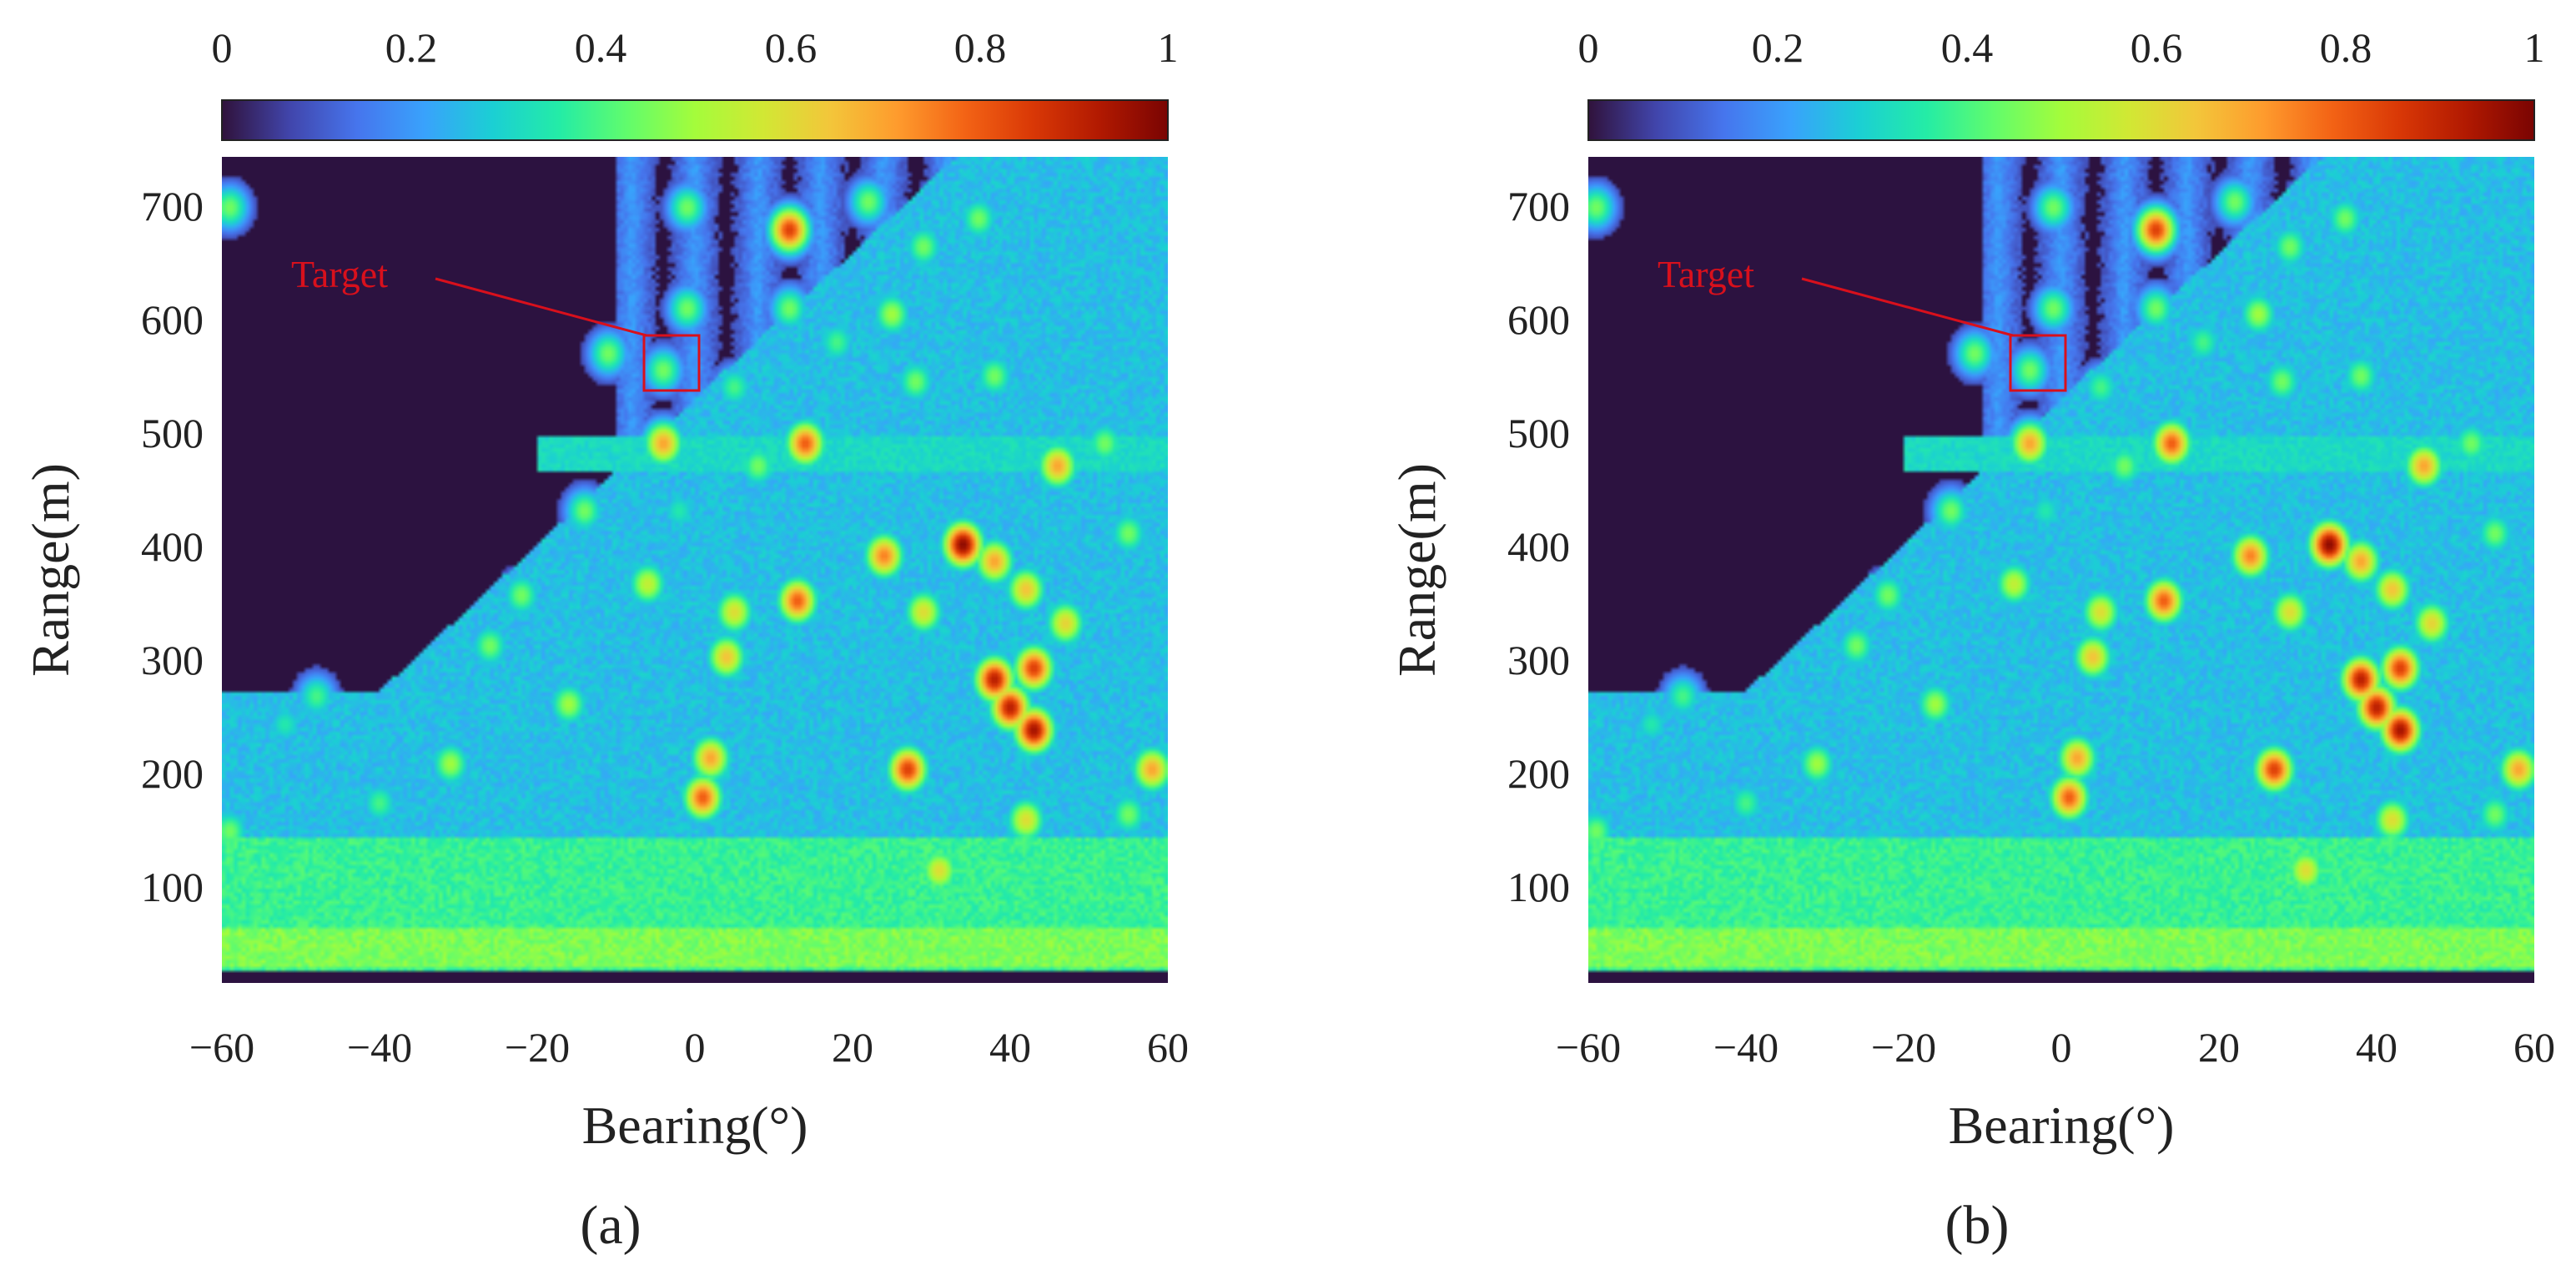 This screenshot has height=1275, width=2576. Describe the element at coordinates (1977, 1225) in the screenshot. I see `panel-label: (b)` at that location.